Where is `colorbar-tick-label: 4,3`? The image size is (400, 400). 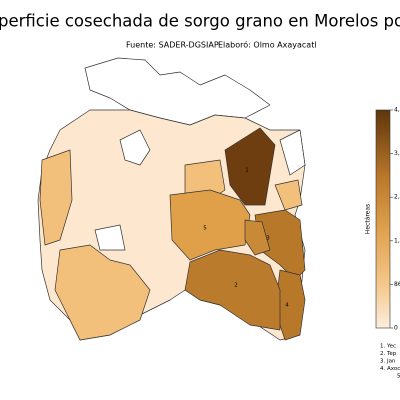 colorbar-tick-label: 4,3 is located at coordinates (397, 110).